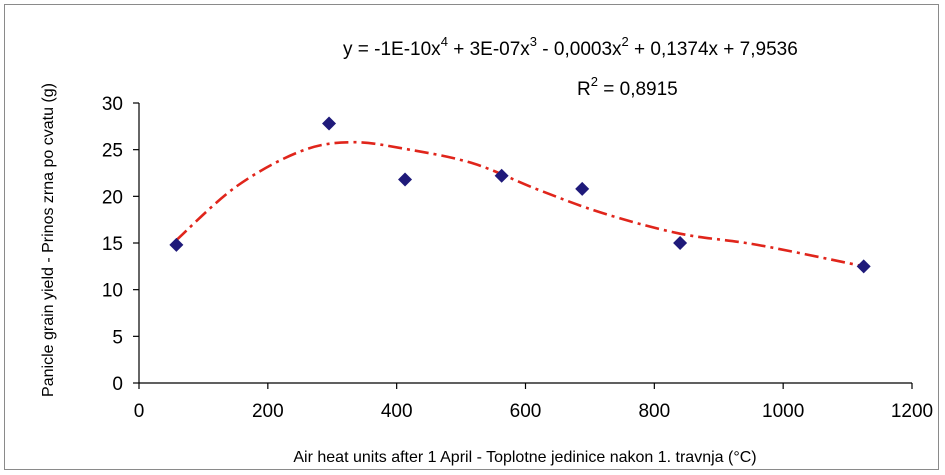 Image resolution: width=945 pixels, height=475 pixels. Describe the element at coordinates (654, 411) in the screenshot. I see `x-tick-label: 800` at that location.